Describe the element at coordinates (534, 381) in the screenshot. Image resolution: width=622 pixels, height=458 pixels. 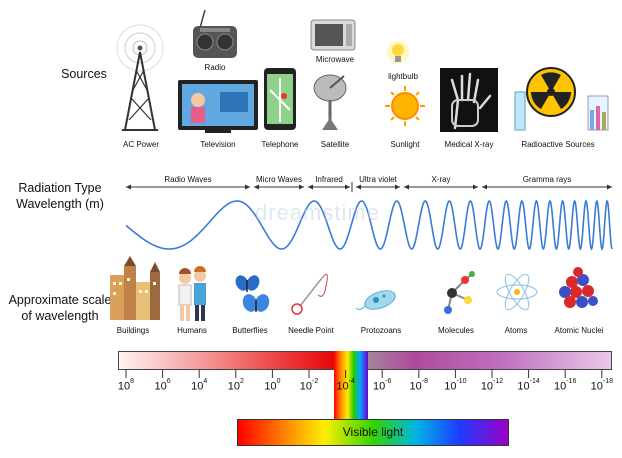
I see `tick-exponent: -14` at that location.